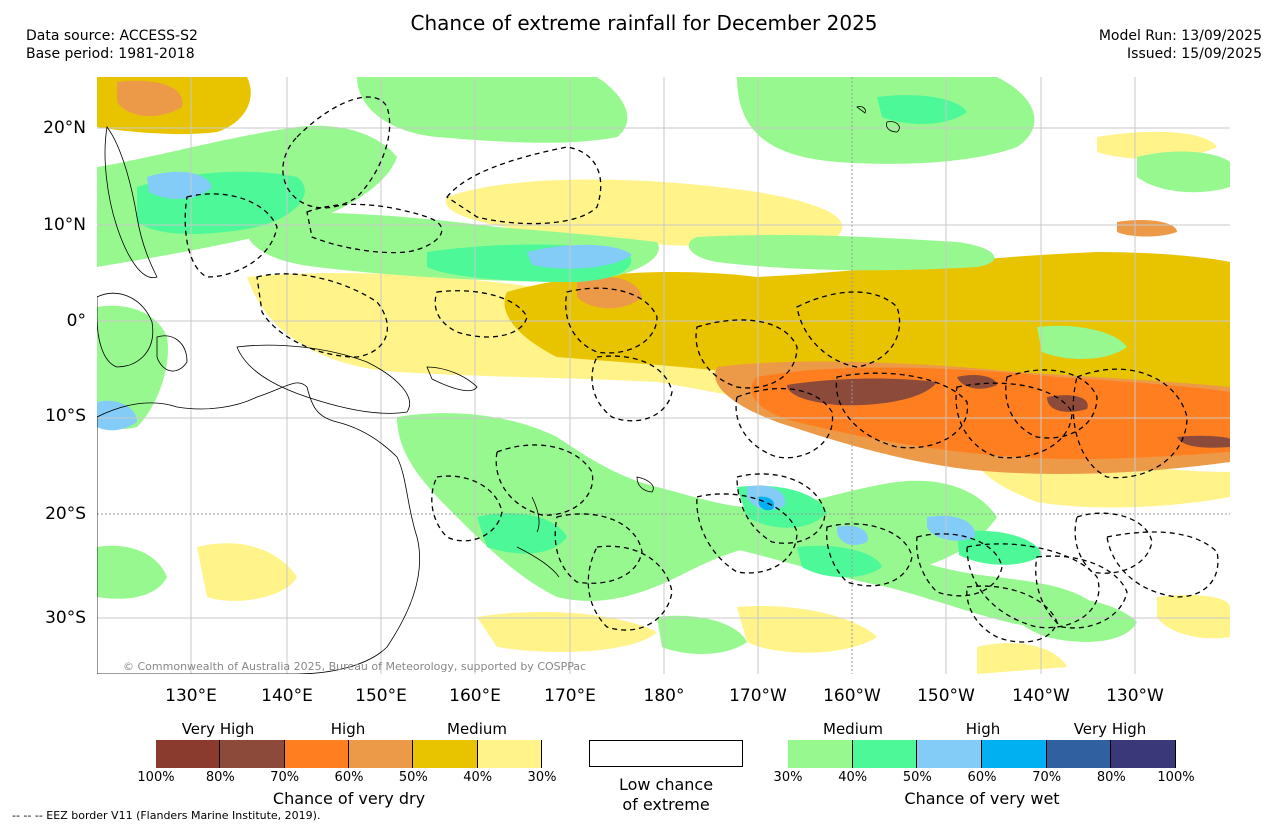  Describe the element at coordinates (475, 696) in the screenshot. I see `lon-tick-label: 160°E` at that location.